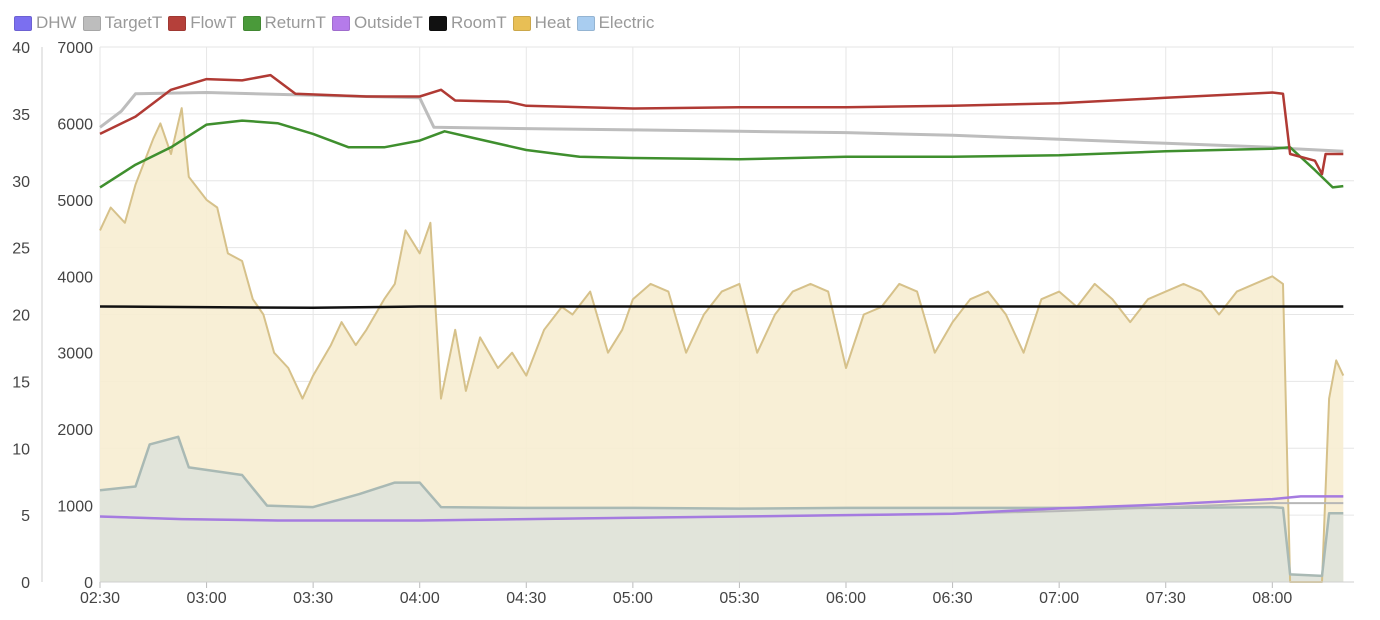  I want to click on x-tick-label: 02:30, so click(100, 598).